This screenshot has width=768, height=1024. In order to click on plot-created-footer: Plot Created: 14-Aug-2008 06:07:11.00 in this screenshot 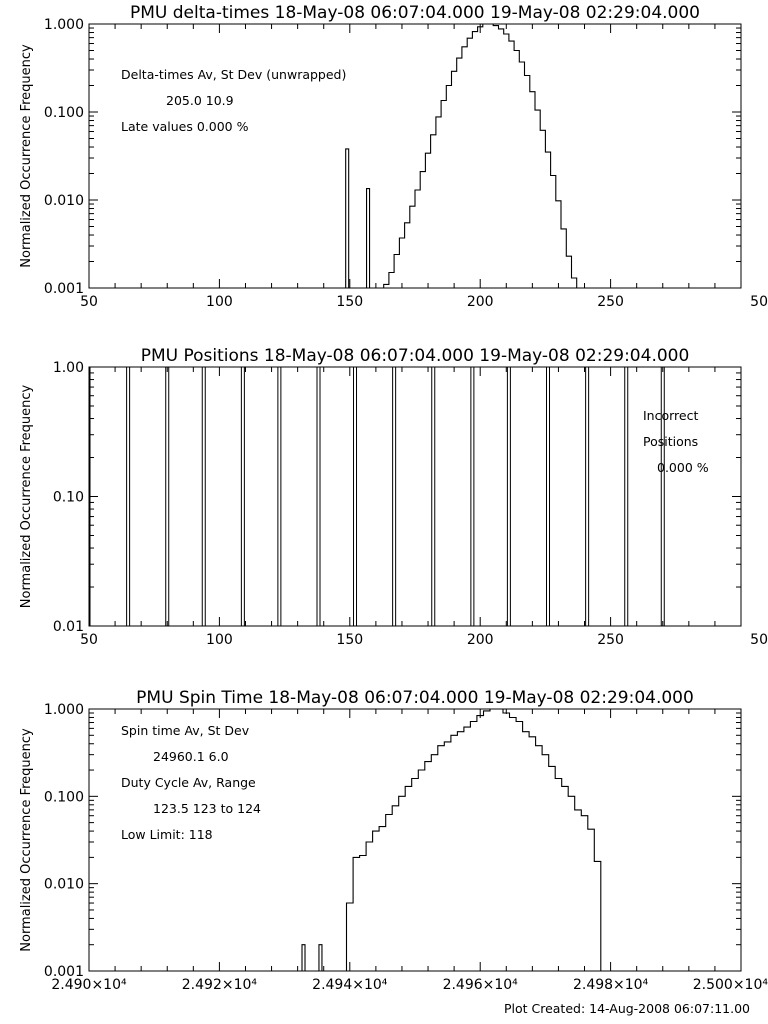, I will do `click(627, 1008)`.